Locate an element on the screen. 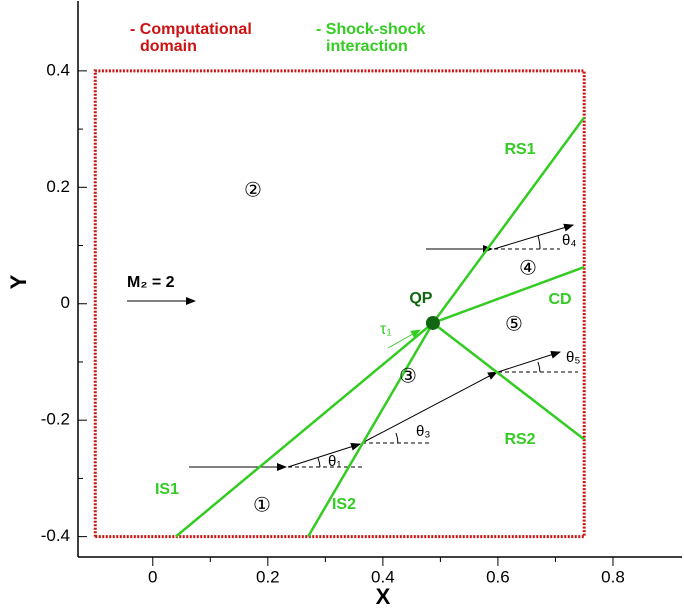  y-tick-label: 0 is located at coordinates (65, 302).